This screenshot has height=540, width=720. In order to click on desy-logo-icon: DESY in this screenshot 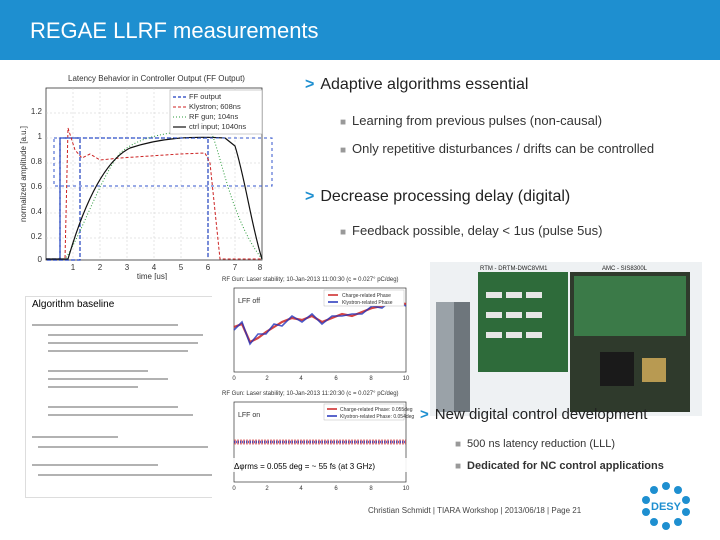, I will do `click(666, 506)`.